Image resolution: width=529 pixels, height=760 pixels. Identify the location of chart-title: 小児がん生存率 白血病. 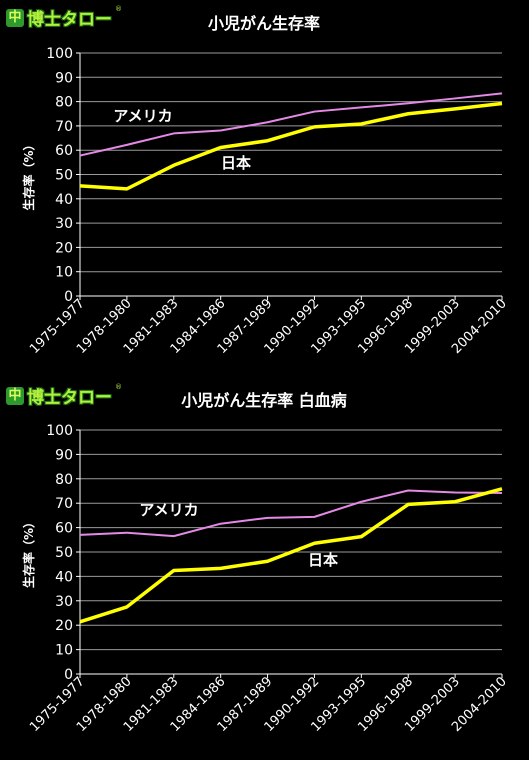
(264, 400).